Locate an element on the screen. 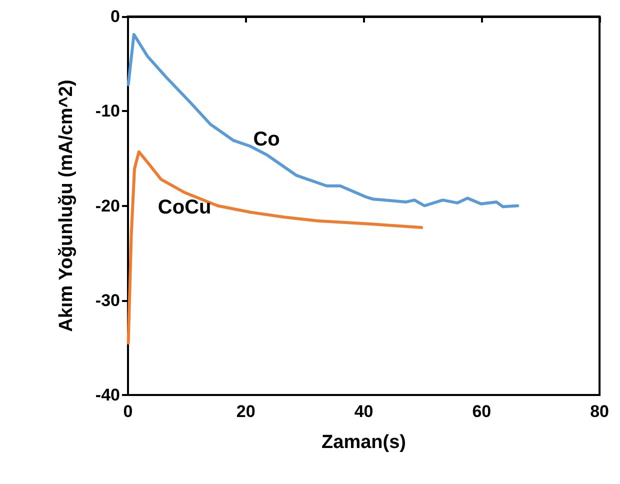 The width and height of the screenshot is (620, 484). y-tick-label: 0 is located at coordinates (115, 16).